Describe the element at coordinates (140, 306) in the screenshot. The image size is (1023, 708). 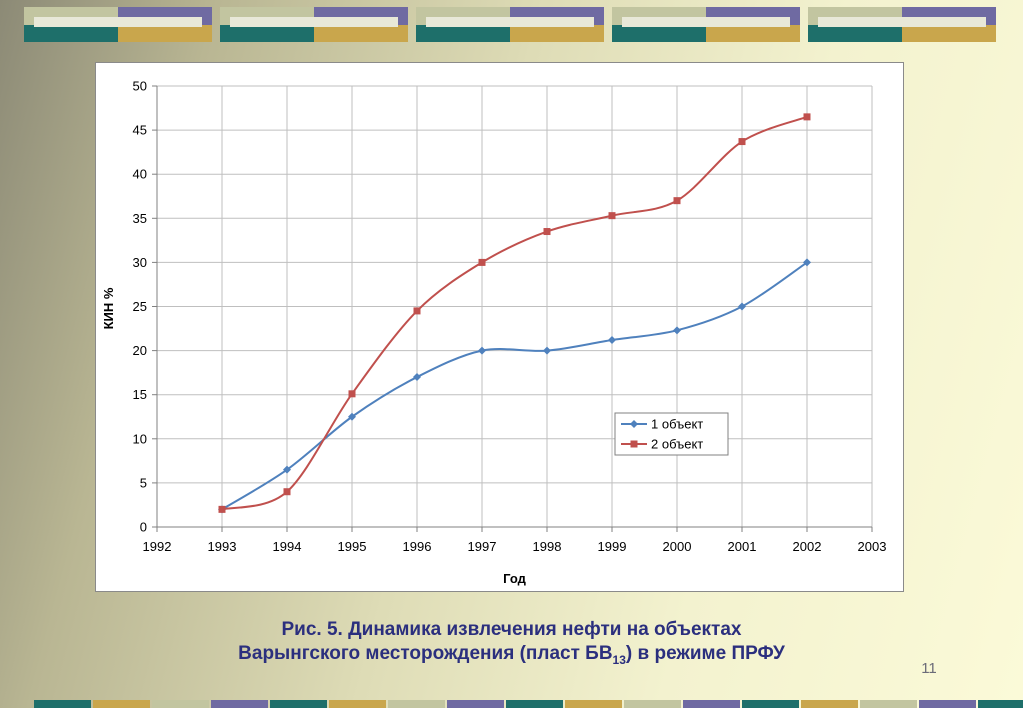
I see `y-tick-label: 25` at that location.